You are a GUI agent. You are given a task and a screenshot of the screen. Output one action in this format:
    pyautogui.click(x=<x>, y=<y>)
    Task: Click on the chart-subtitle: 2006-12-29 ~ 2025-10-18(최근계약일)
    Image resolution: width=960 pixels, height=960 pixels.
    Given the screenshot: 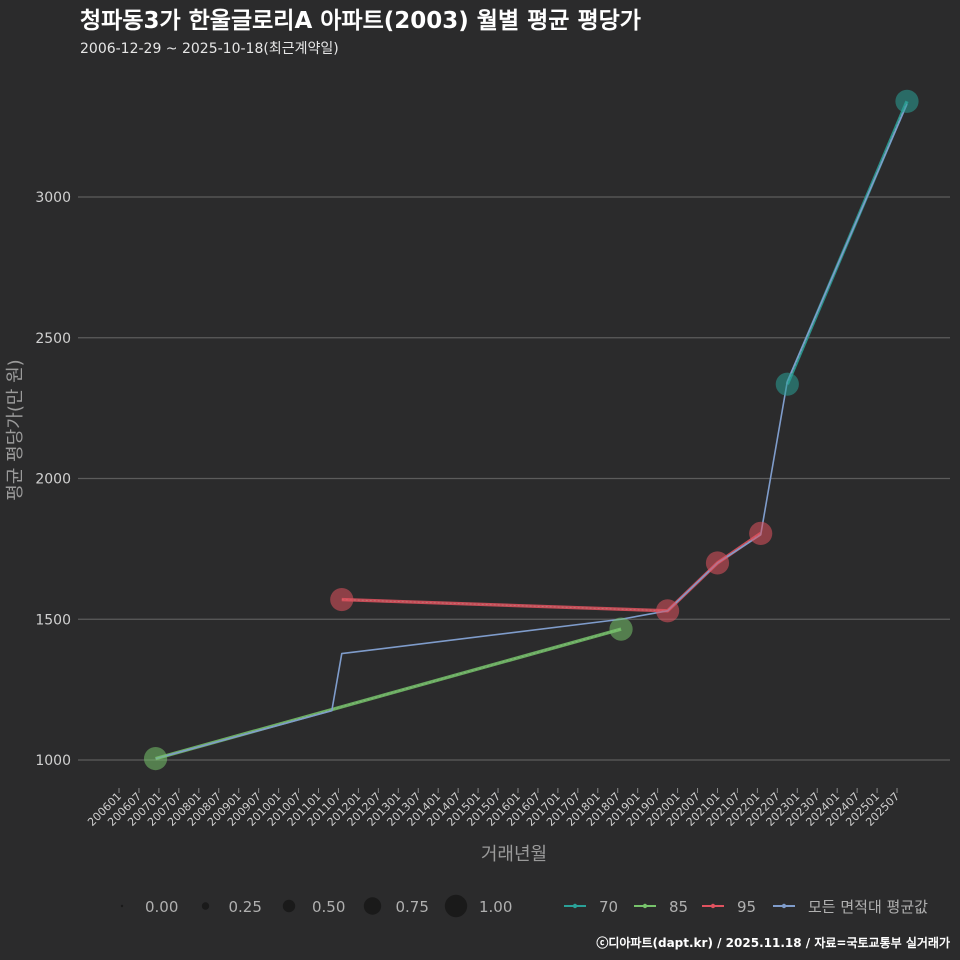 What is the action you would take?
    pyautogui.click(x=209, y=49)
    